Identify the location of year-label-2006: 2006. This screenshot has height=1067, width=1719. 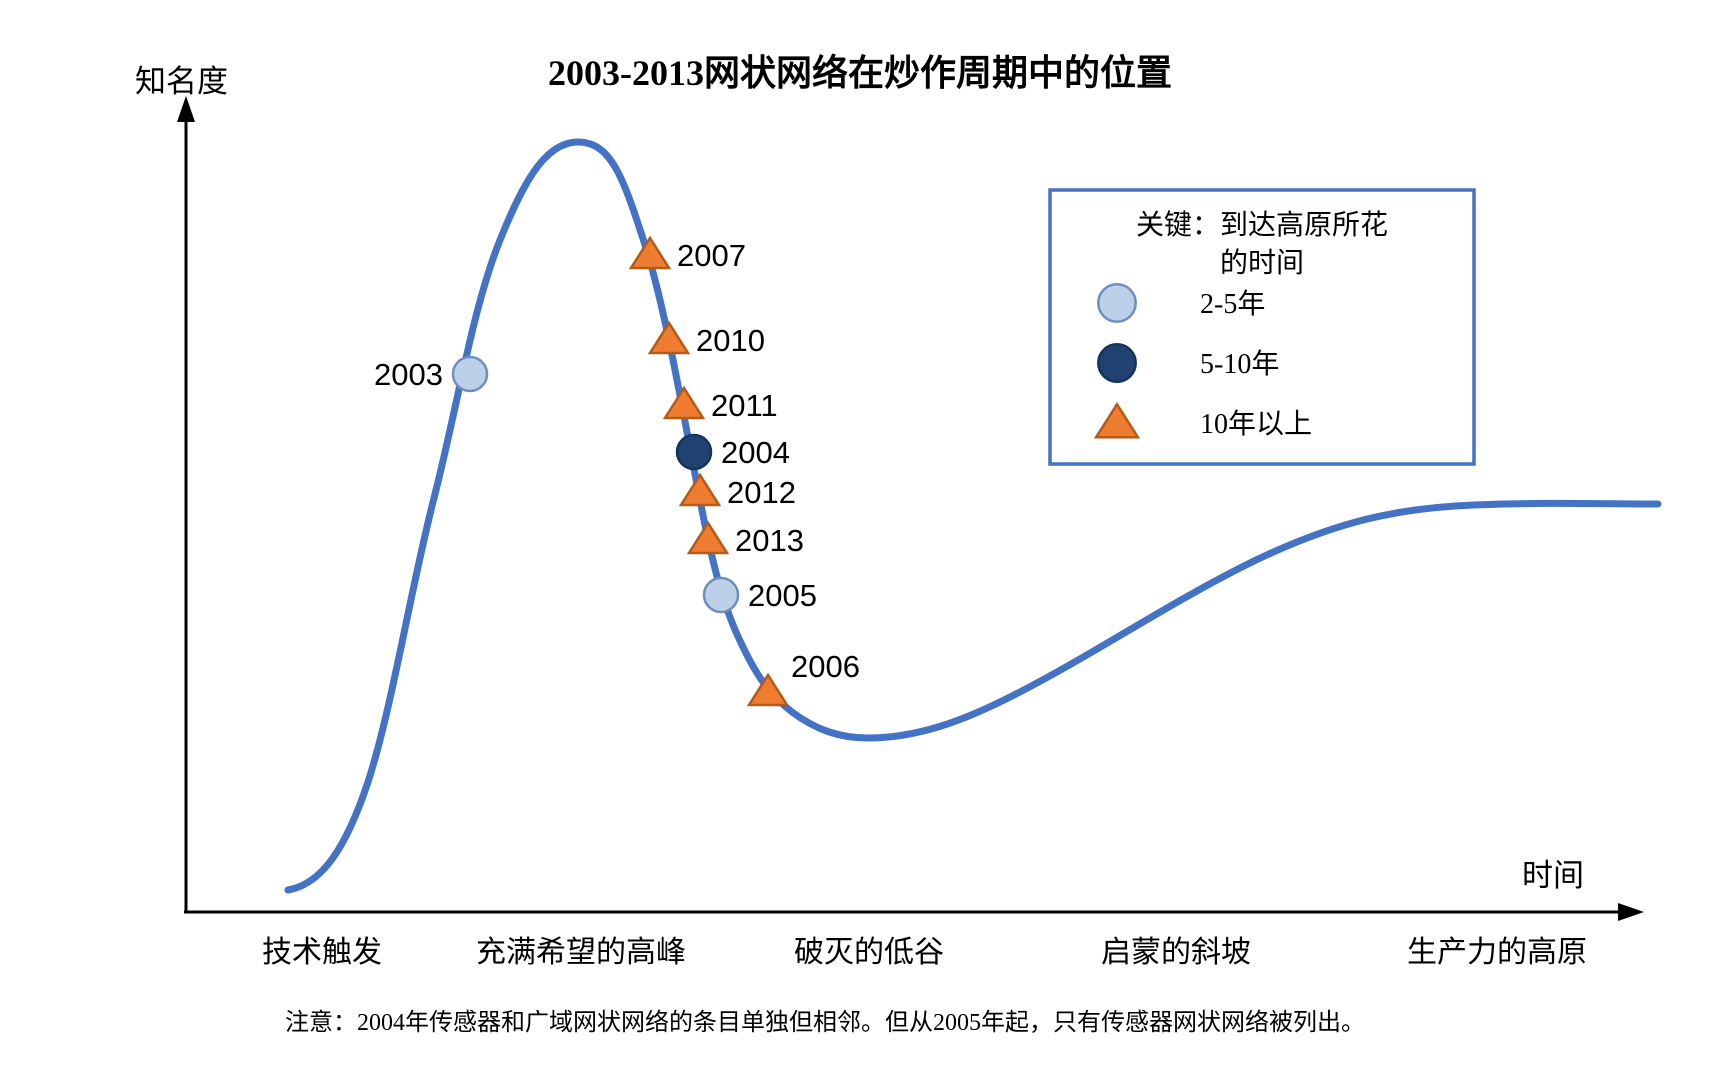
(825, 666).